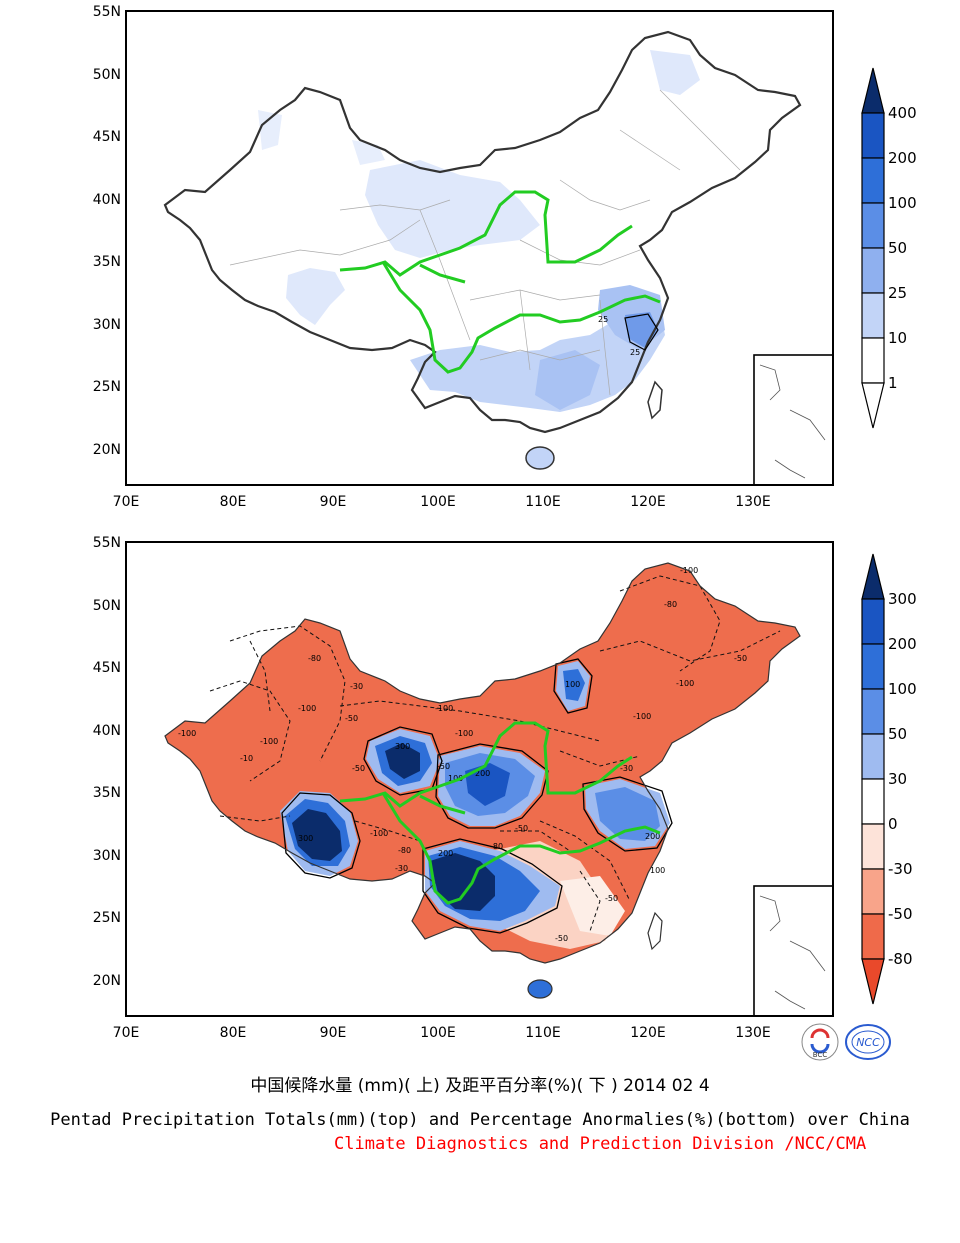 The width and height of the screenshot is (960, 1243). I want to click on svg-text: 300, so click(402, 746).